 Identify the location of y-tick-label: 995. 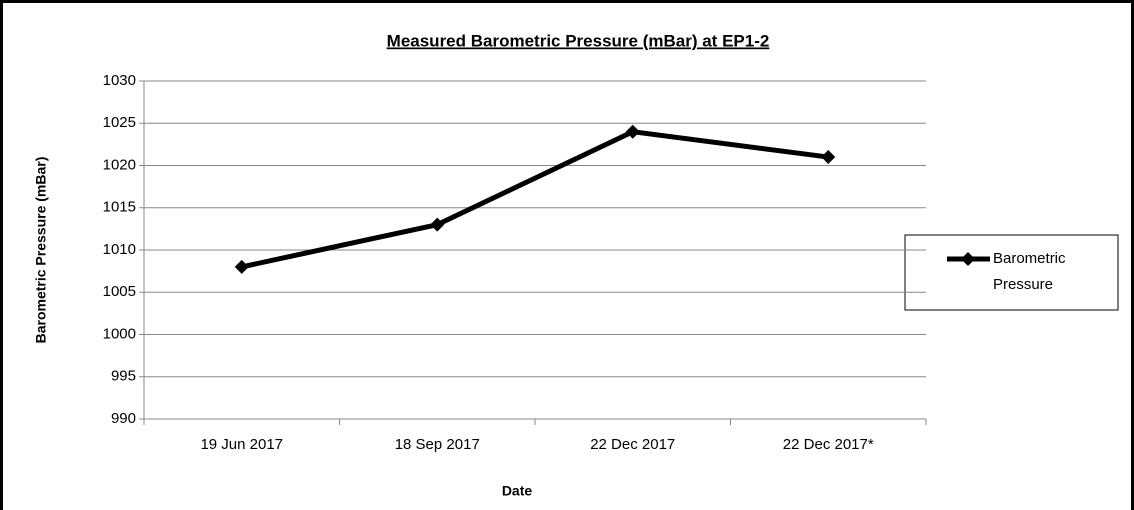
(123, 376).